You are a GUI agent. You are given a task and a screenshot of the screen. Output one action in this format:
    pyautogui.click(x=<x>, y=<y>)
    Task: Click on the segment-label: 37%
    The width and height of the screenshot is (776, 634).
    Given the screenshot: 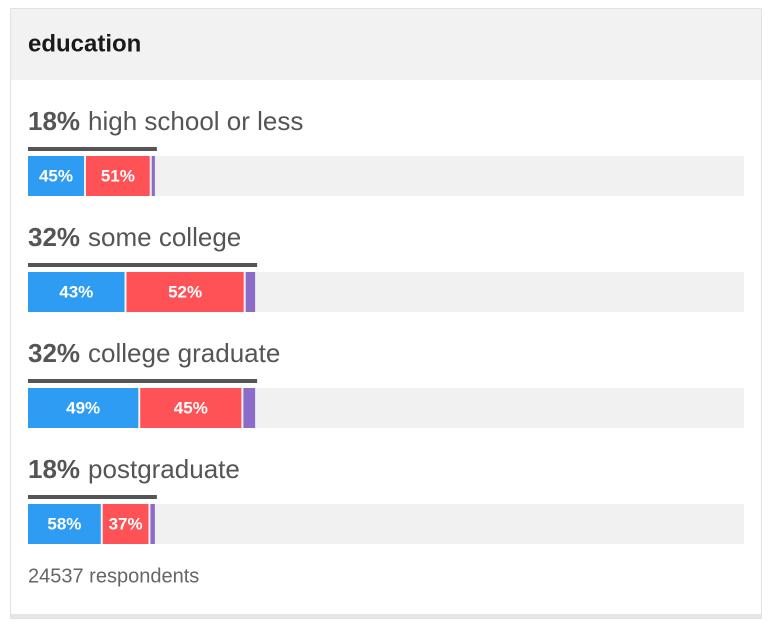 What is the action you would take?
    pyautogui.click(x=126, y=523)
    